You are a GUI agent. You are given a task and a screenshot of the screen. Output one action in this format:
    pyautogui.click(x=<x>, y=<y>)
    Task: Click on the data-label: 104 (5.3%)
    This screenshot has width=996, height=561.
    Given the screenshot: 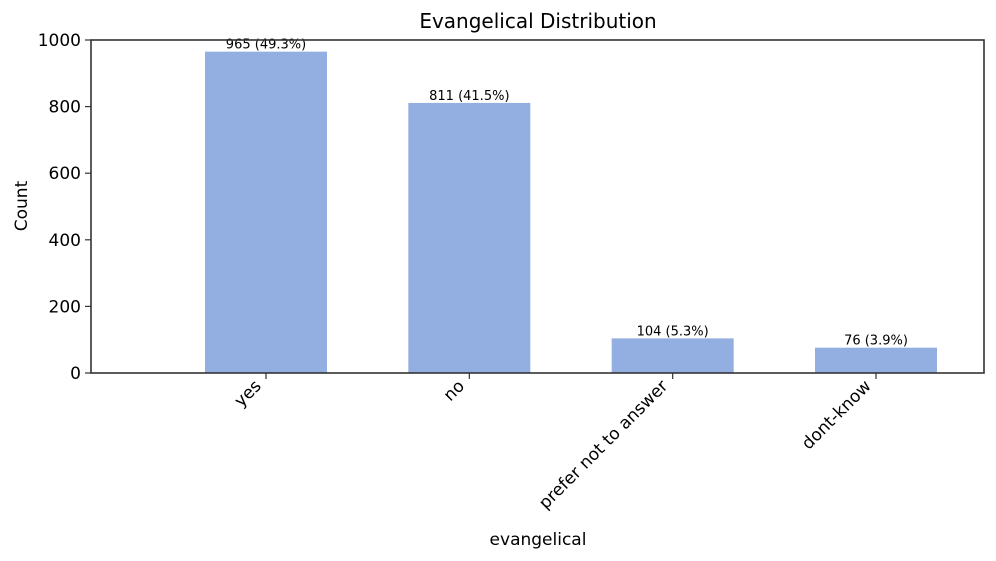 What is the action you would take?
    pyautogui.click(x=673, y=331)
    